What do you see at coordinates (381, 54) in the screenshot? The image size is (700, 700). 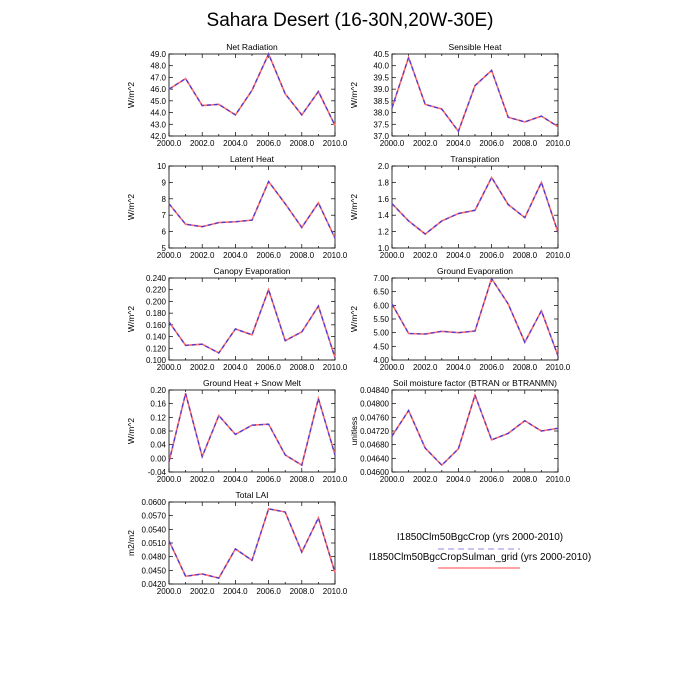 I see `y-tick-label: 40.5` at bounding box center [381, 54].